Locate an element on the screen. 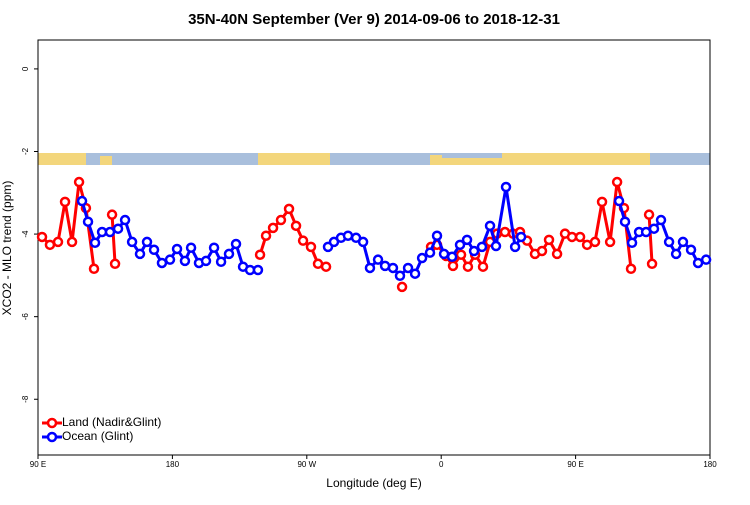 This screenshot has width=750, height=505. series-line is located at coordinates (347, 226).